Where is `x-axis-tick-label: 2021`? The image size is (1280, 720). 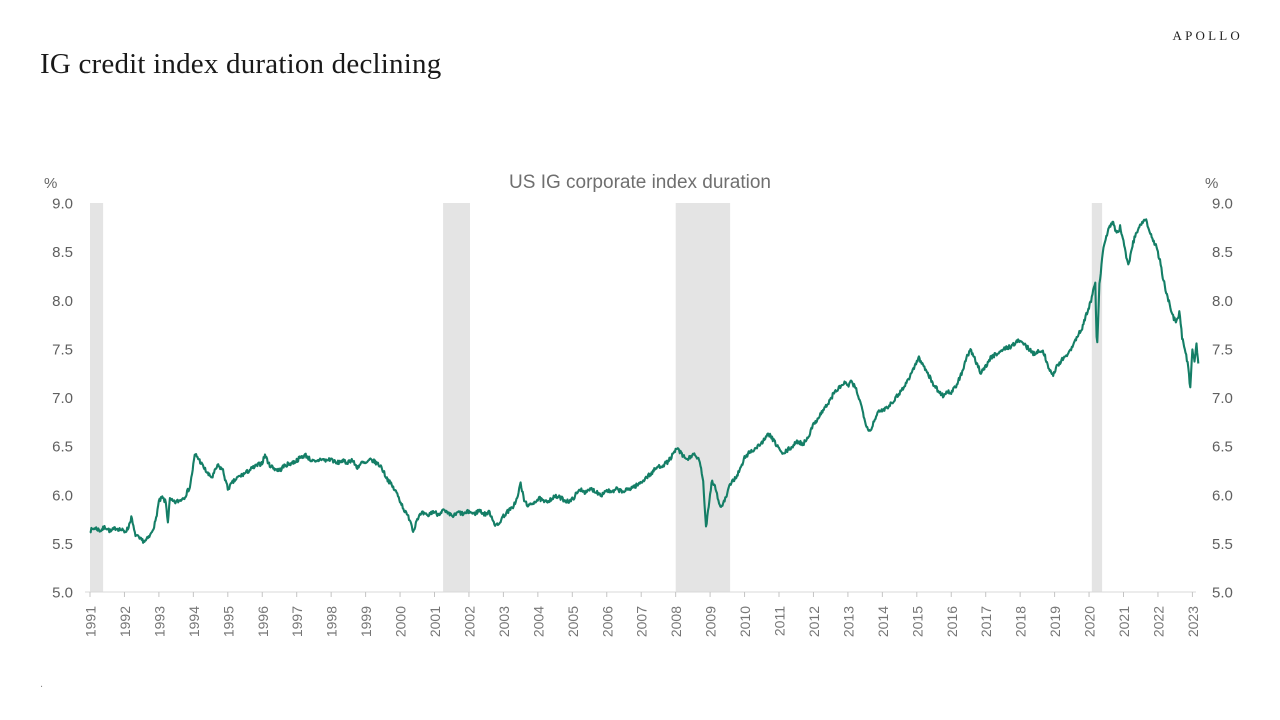
x-axis-tick-label: 2021 is located at coordinates (1124, 621).